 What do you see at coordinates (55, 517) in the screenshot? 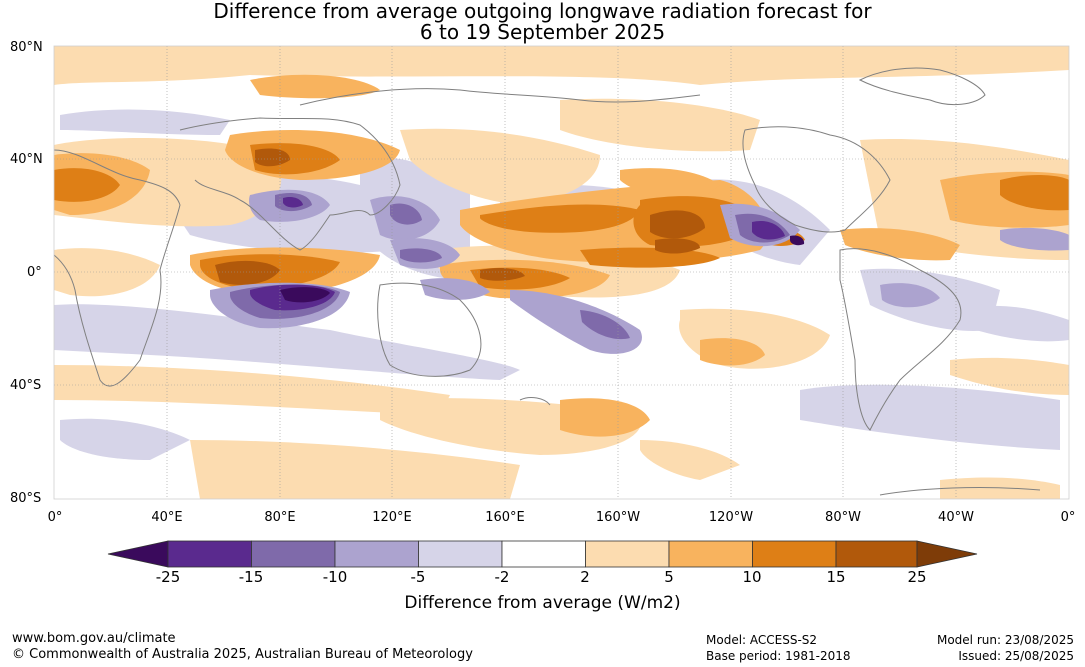
I see `lon-label-0-west: 0°` at bounding box center [55, 517].